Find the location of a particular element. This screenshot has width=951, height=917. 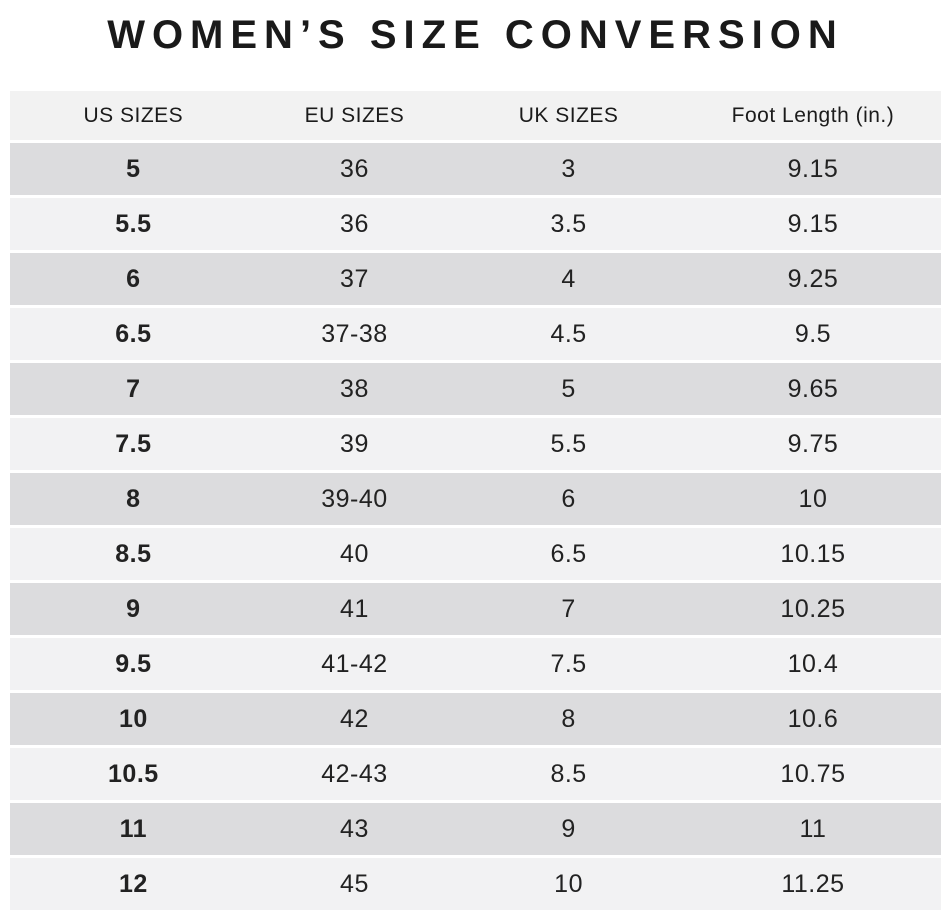

cell-uk-size: 10 is located at coordinates (568, 883).